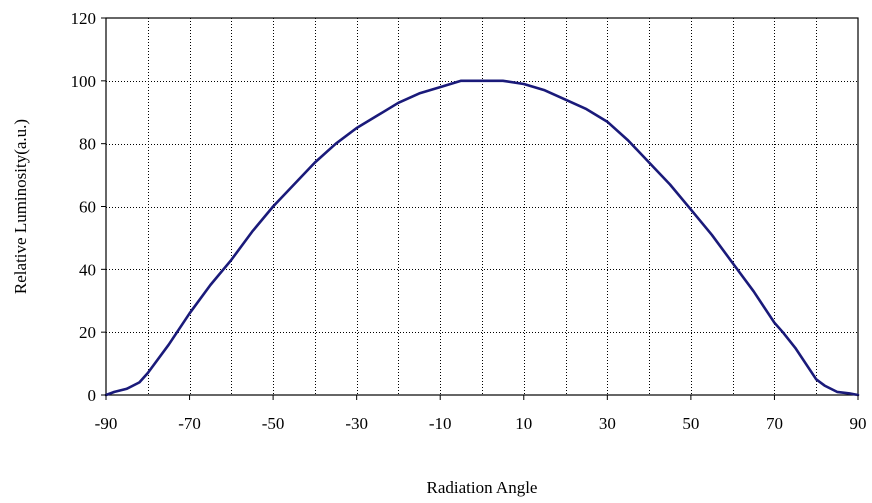 The height and width of the screenshot is (503, 872). Describe the element at coordinates (87, 269) in the screenshot. I see `y-tick-label: 40` at that location.